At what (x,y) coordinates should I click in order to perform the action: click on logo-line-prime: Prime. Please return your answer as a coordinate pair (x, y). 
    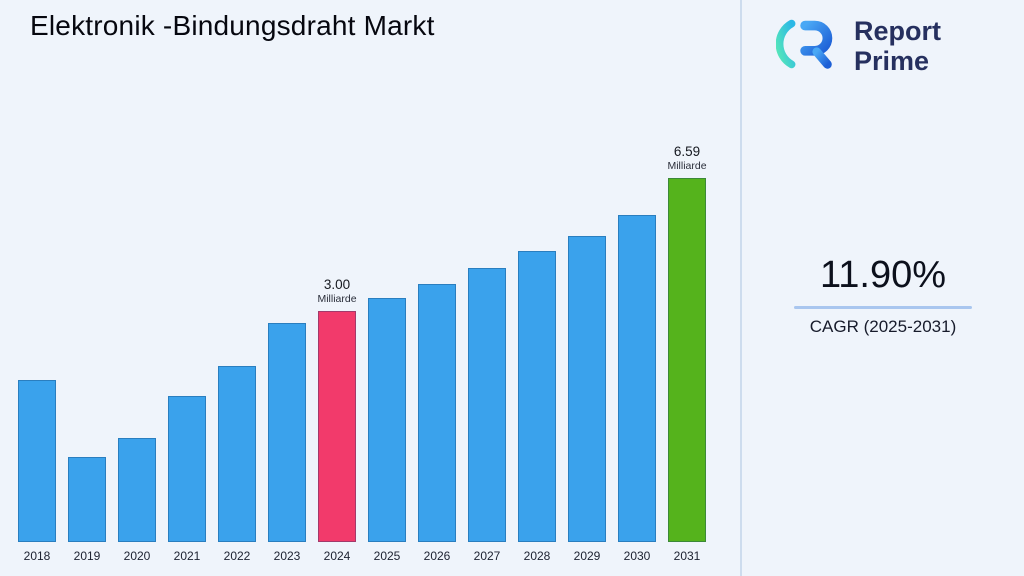
    Looking at the image, I should click on (892, 60).